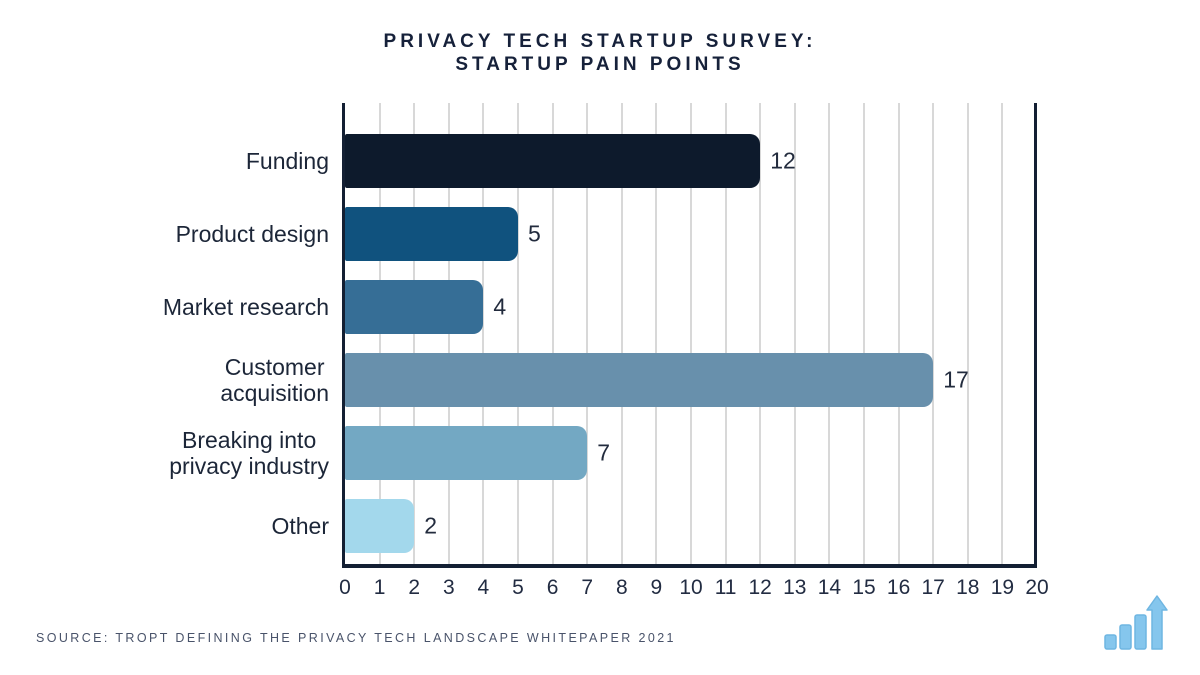 The width and height of the screenshot is (1200, 675). I want to click on x-tick-label: 2, so click(414, 587).